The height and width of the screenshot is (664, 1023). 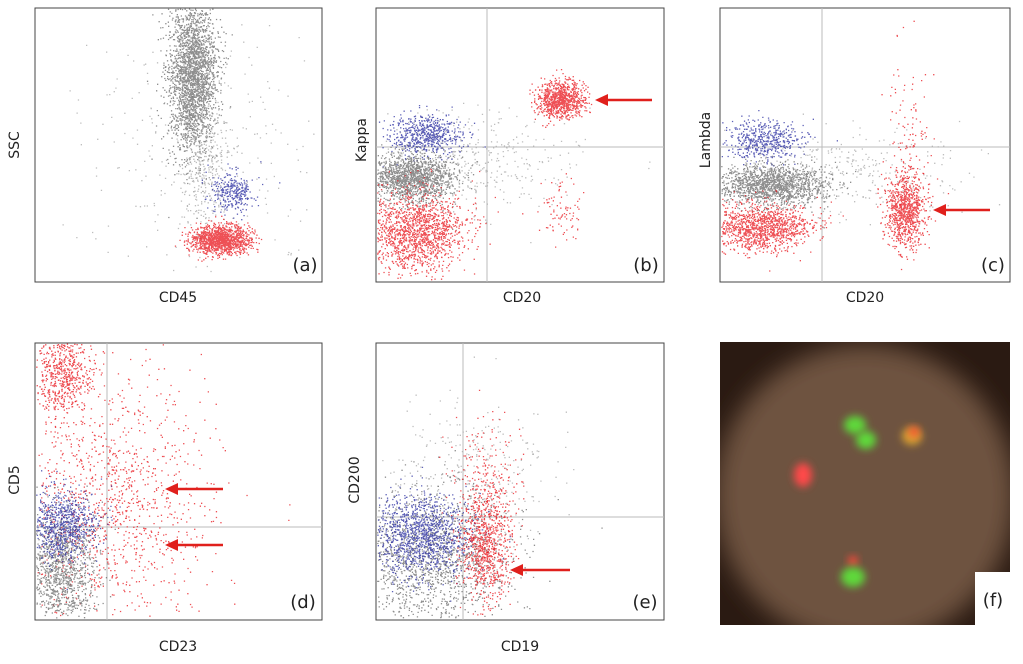 I want to click on x-axis-label: CD19, so click(x=520, y=647).